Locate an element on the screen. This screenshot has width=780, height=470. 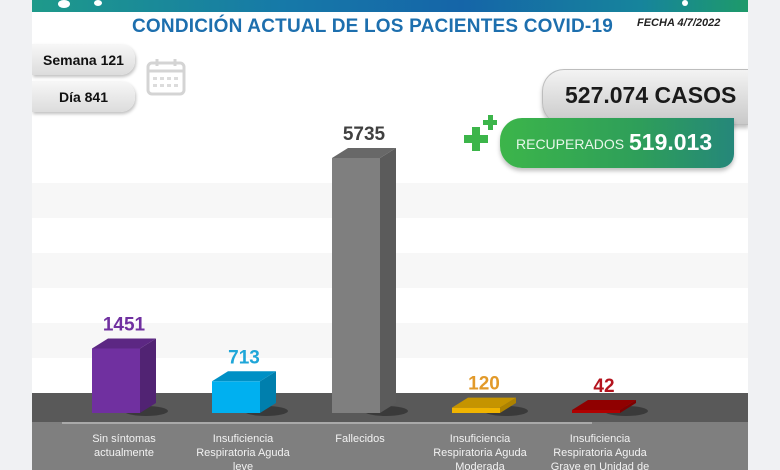
x-tick-label: Insuficiencia Respiratoria Aguda Moderada is located at coordinates (480, 451).